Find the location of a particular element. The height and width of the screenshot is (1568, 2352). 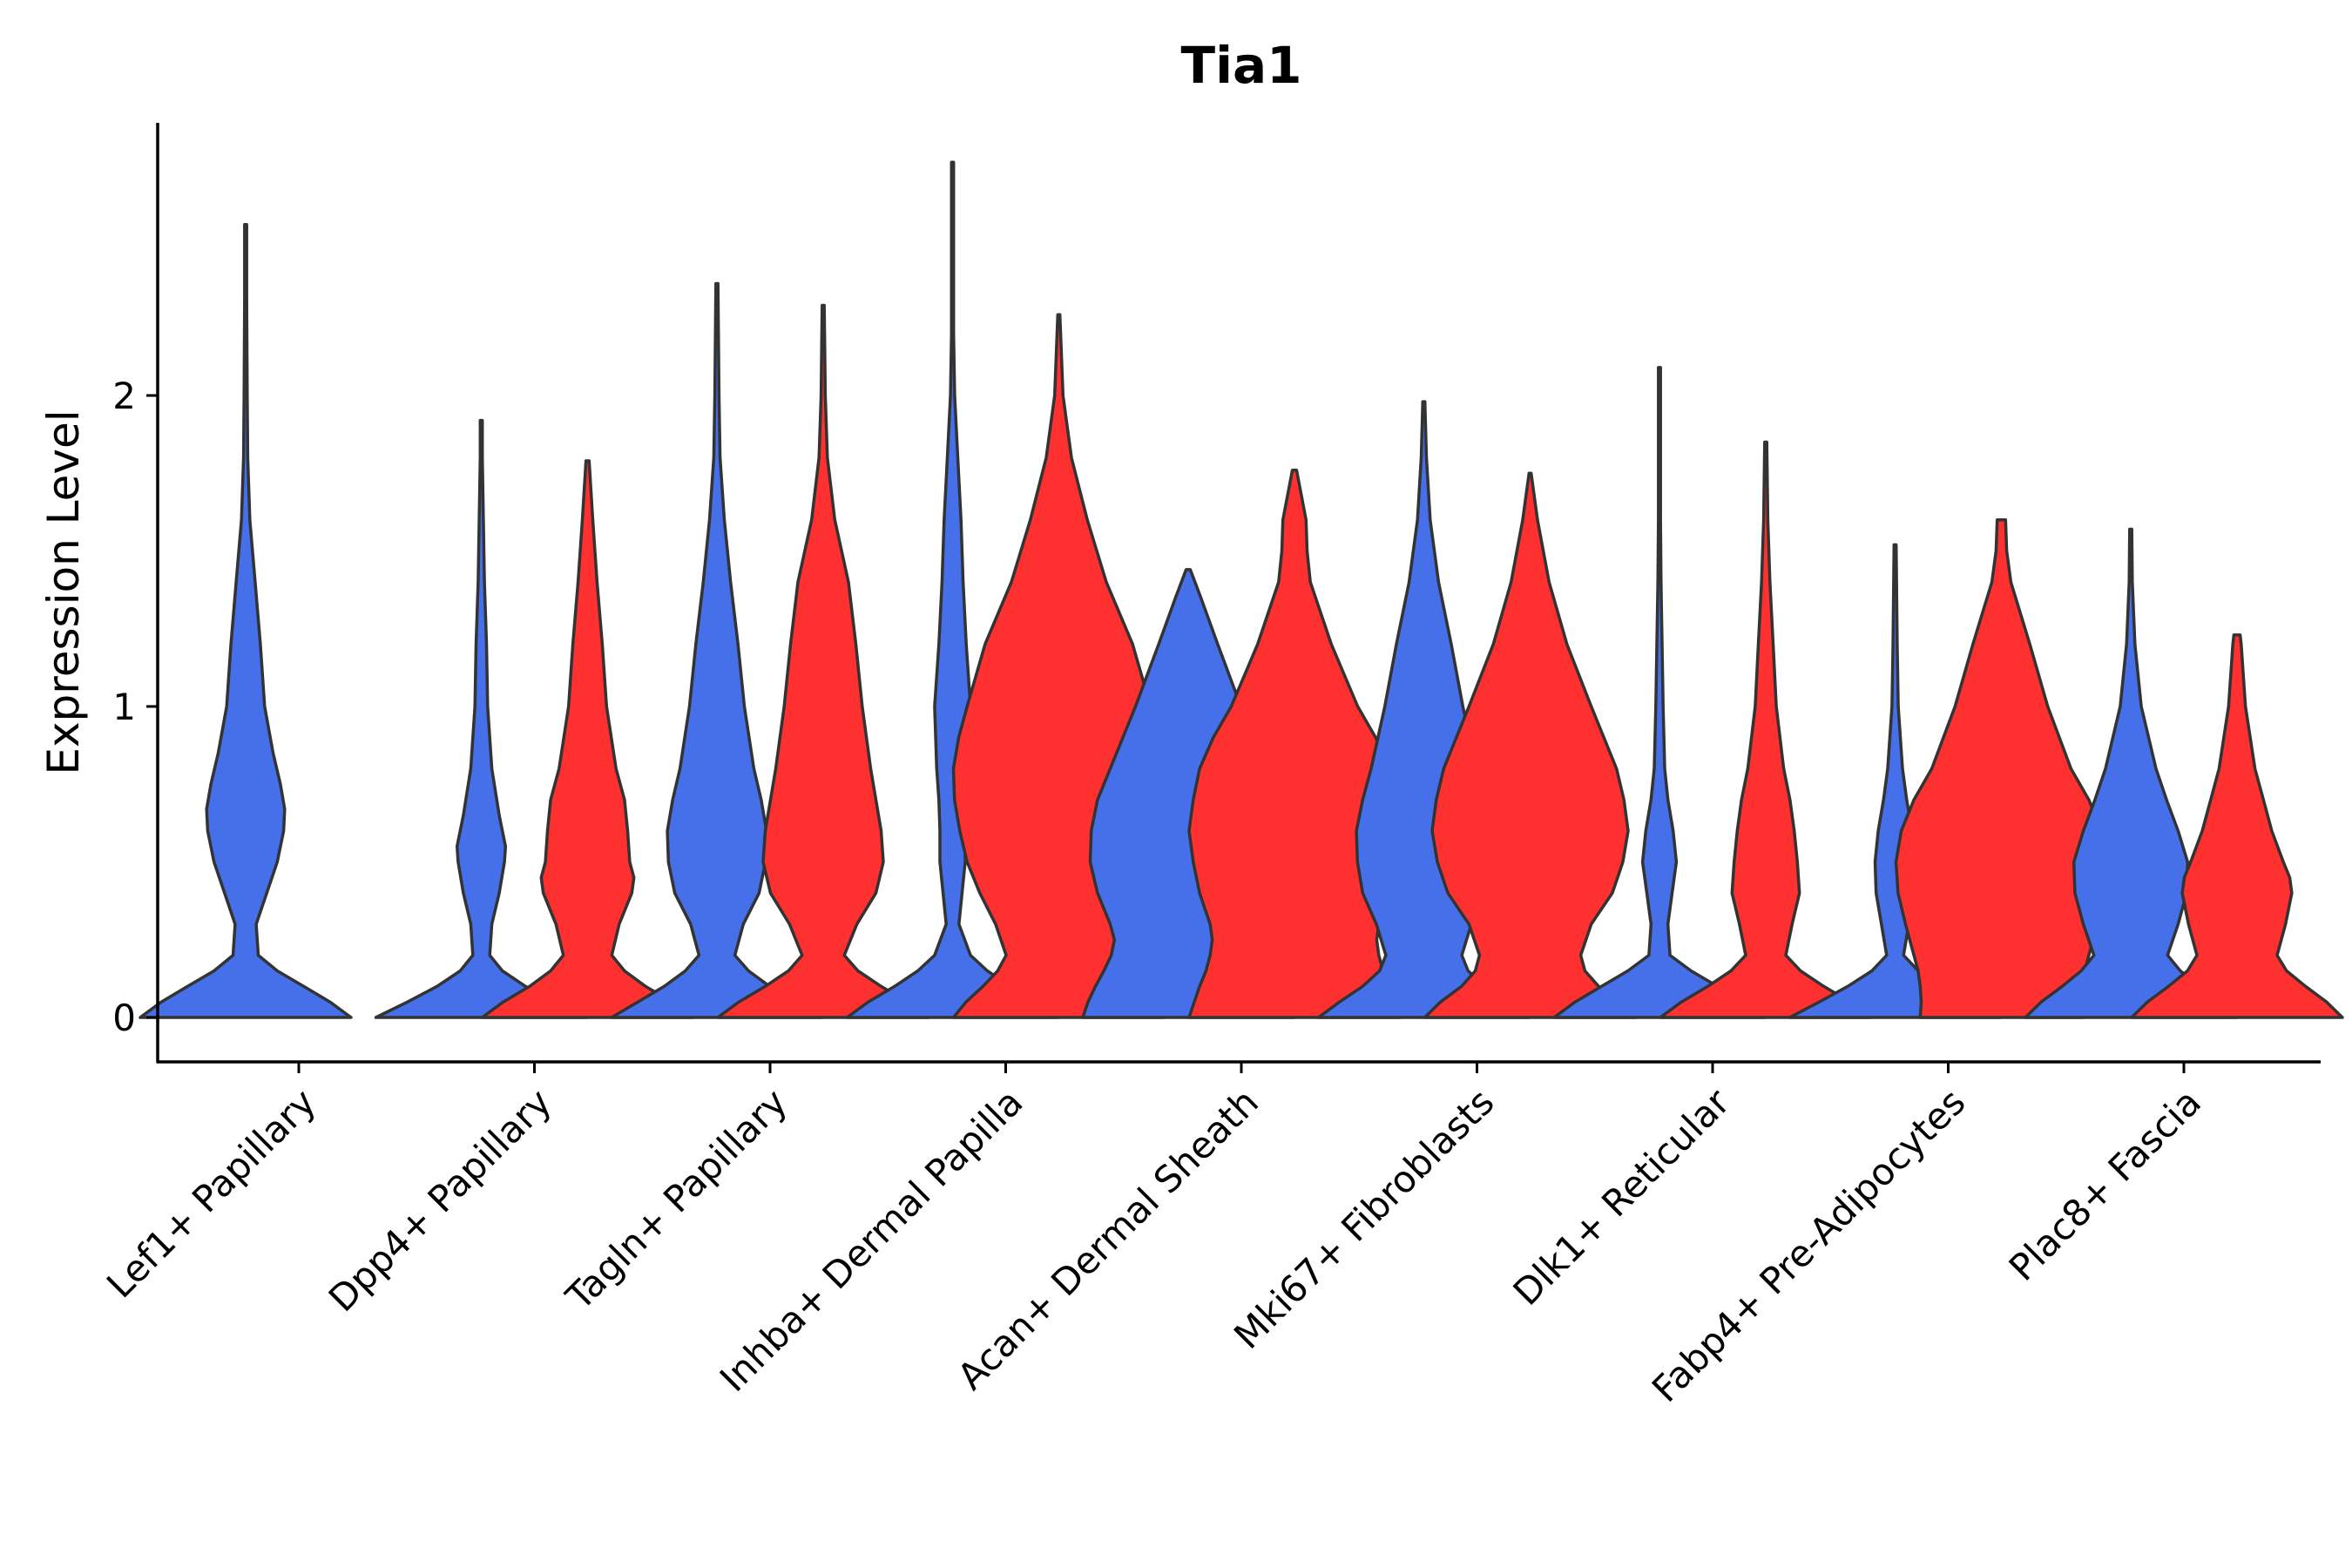

y-ticks: 0 1 2 is located at coordinates (135, 707).